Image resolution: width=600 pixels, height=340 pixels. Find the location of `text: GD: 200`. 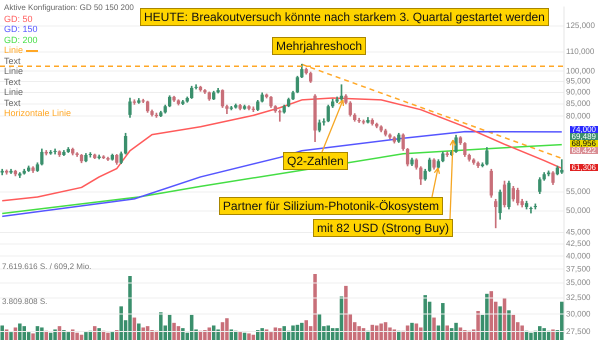

text: GD: 200 is located at coordinates (21, 39).